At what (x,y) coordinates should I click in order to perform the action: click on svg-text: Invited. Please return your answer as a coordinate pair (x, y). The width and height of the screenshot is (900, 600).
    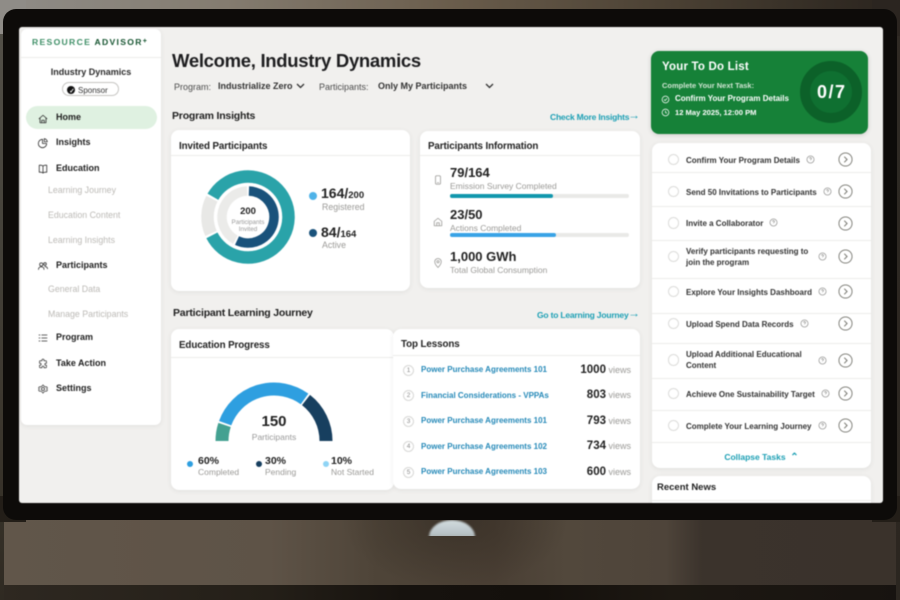
    Looking at the image, I should click on (248, 229).